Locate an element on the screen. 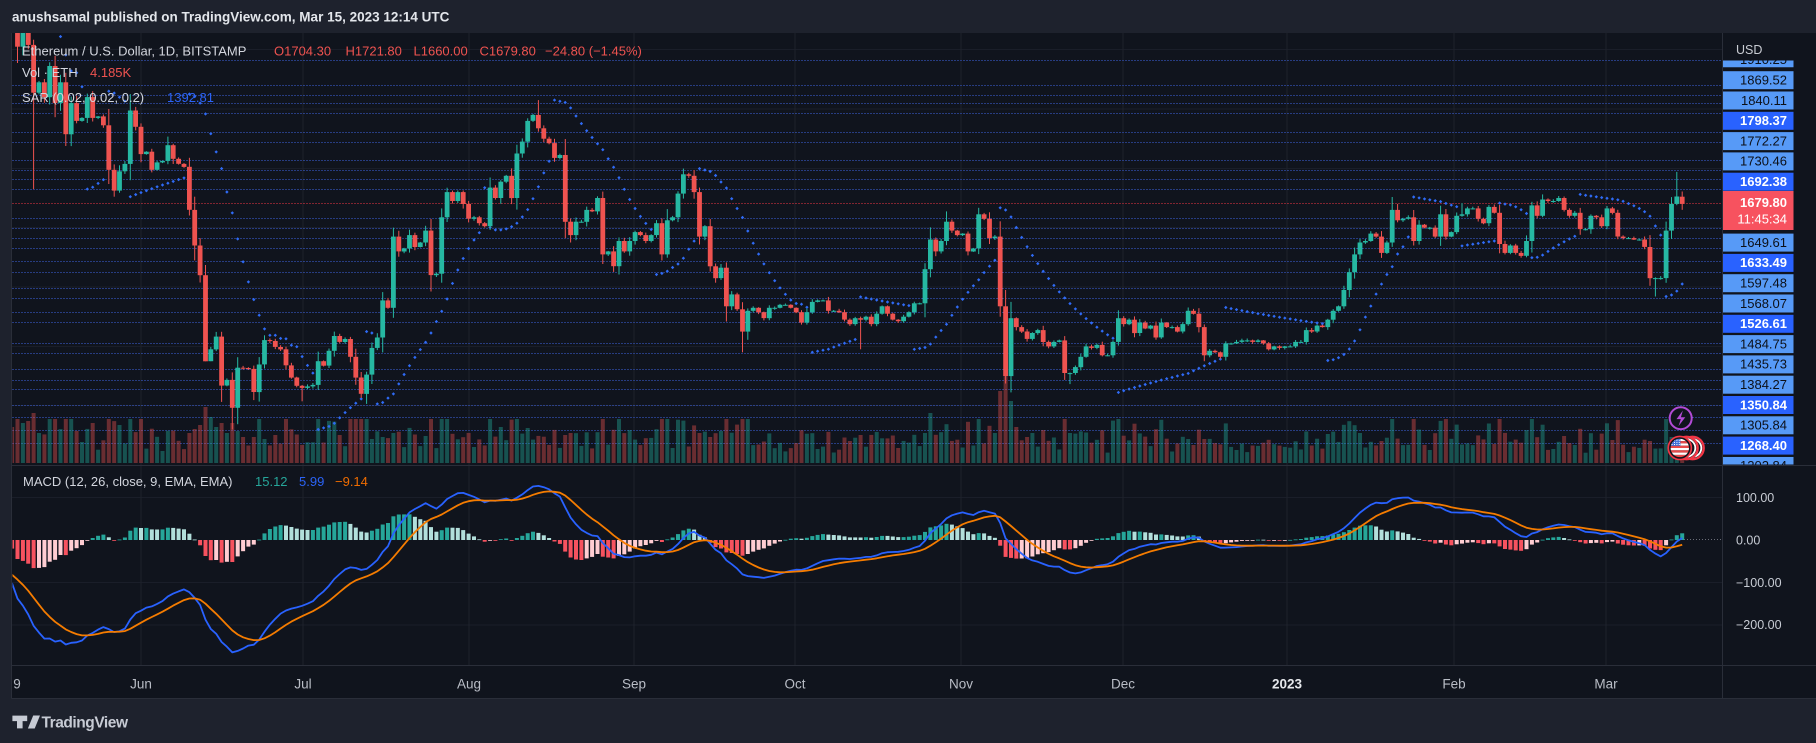  svg-text: Feb is located at coordinates (1453, 684).